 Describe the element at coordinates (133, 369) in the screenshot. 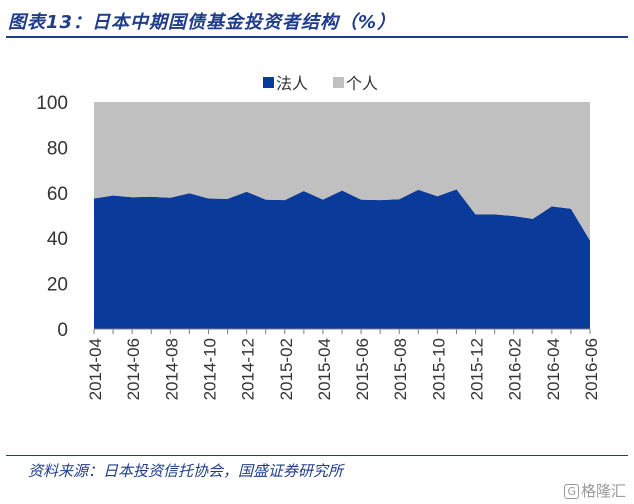

I see `x-tick-label: 2014-06` at that location.